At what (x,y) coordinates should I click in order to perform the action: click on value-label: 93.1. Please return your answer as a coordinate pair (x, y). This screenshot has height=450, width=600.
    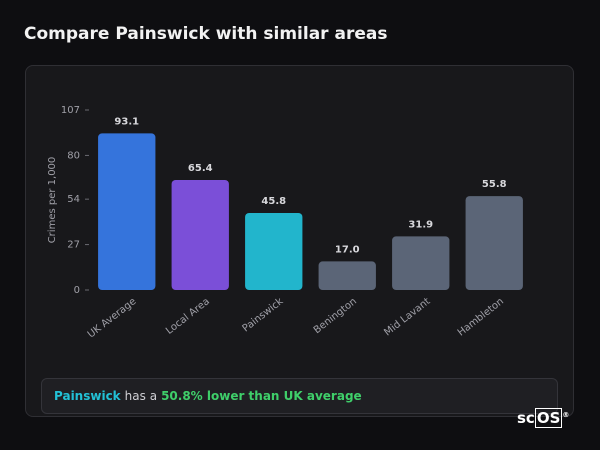
    Looking at the image, I should click on (126, 121).